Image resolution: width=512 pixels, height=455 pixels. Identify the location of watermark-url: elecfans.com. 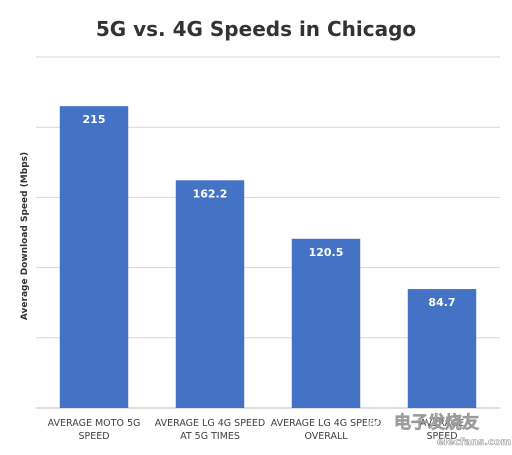
(474, 442).